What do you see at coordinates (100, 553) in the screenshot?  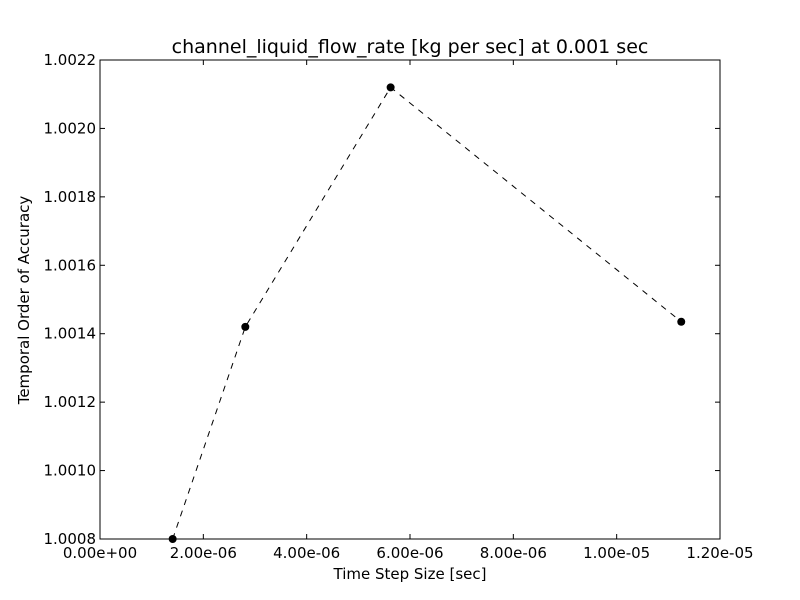 I see `x-tick-label: 0.00e+00` at bounding box center [100, 553].